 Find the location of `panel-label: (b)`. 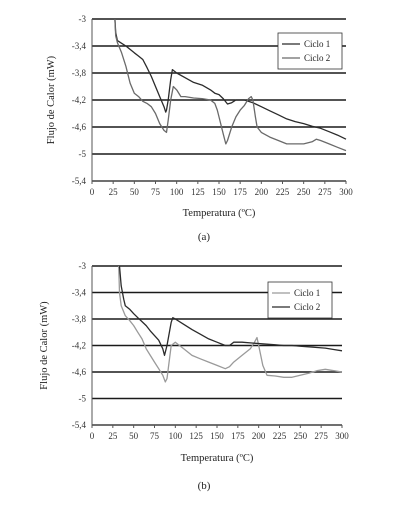

panel-label: (b) is located at coordinates (204, 486).